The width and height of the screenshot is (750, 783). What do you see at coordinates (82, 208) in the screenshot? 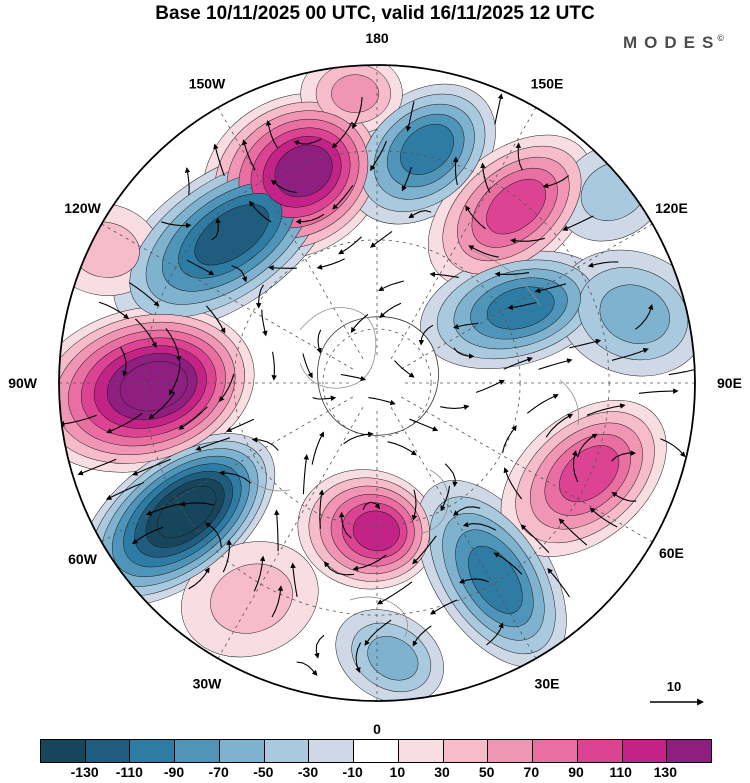
I see `longitude-label: 120W` at bounding box center [82, 208].